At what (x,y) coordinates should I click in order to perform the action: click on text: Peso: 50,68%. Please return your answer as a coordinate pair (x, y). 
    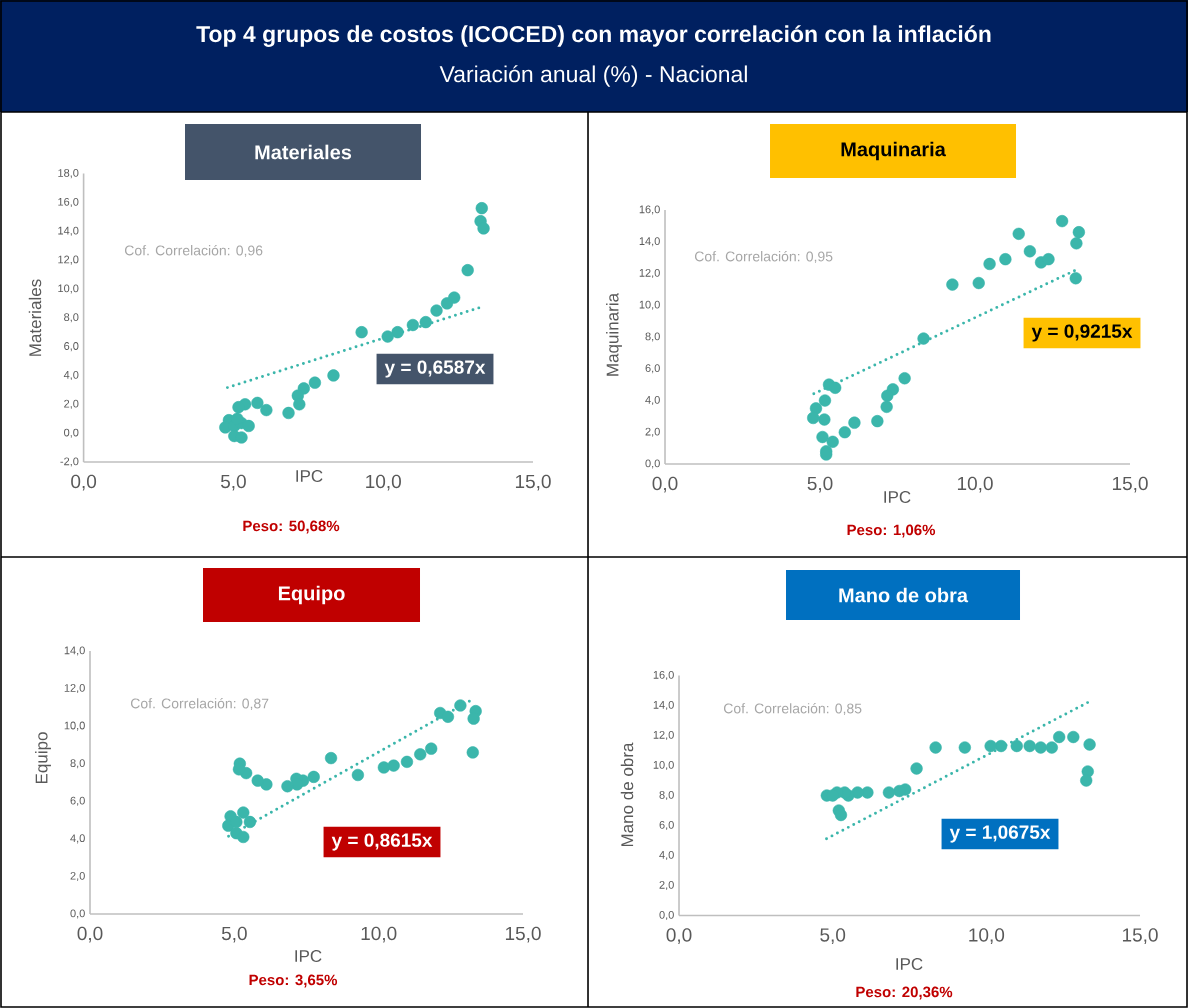
    Looking at the image, I should click on (291, 527).